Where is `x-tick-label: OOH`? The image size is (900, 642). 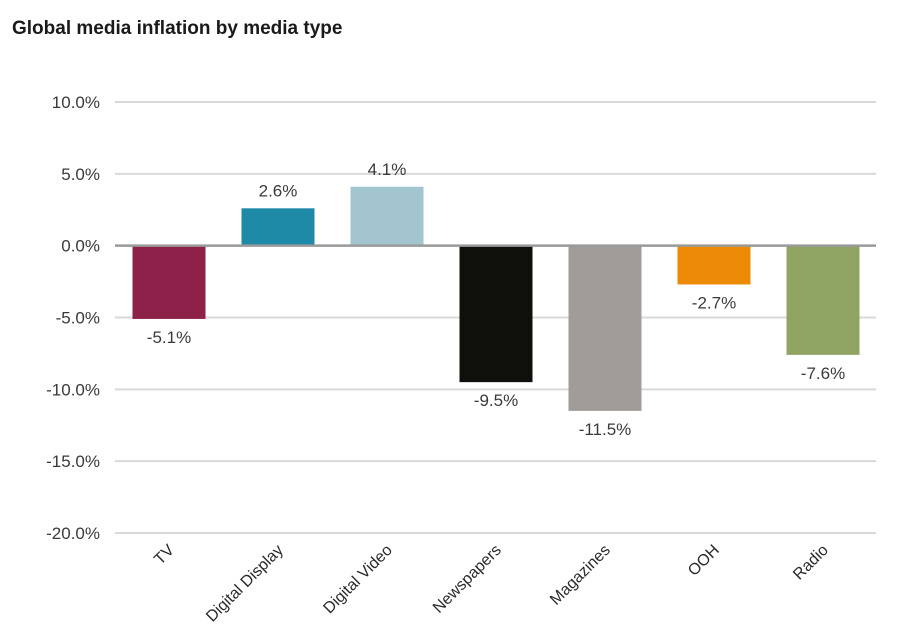
x-tick-label: OOH is located at coordinates (704, 561).